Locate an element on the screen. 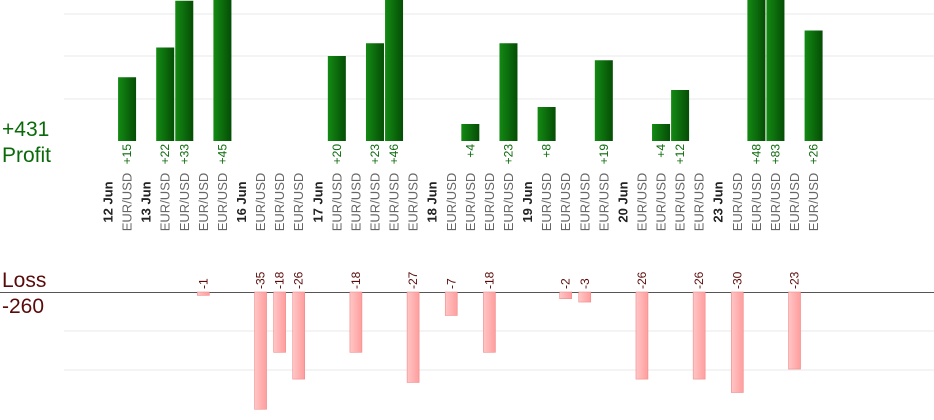 Image resolution: width=934 pixels, height=420 pixels. loss-value-label: -2 is located at coordinates (566, 283).